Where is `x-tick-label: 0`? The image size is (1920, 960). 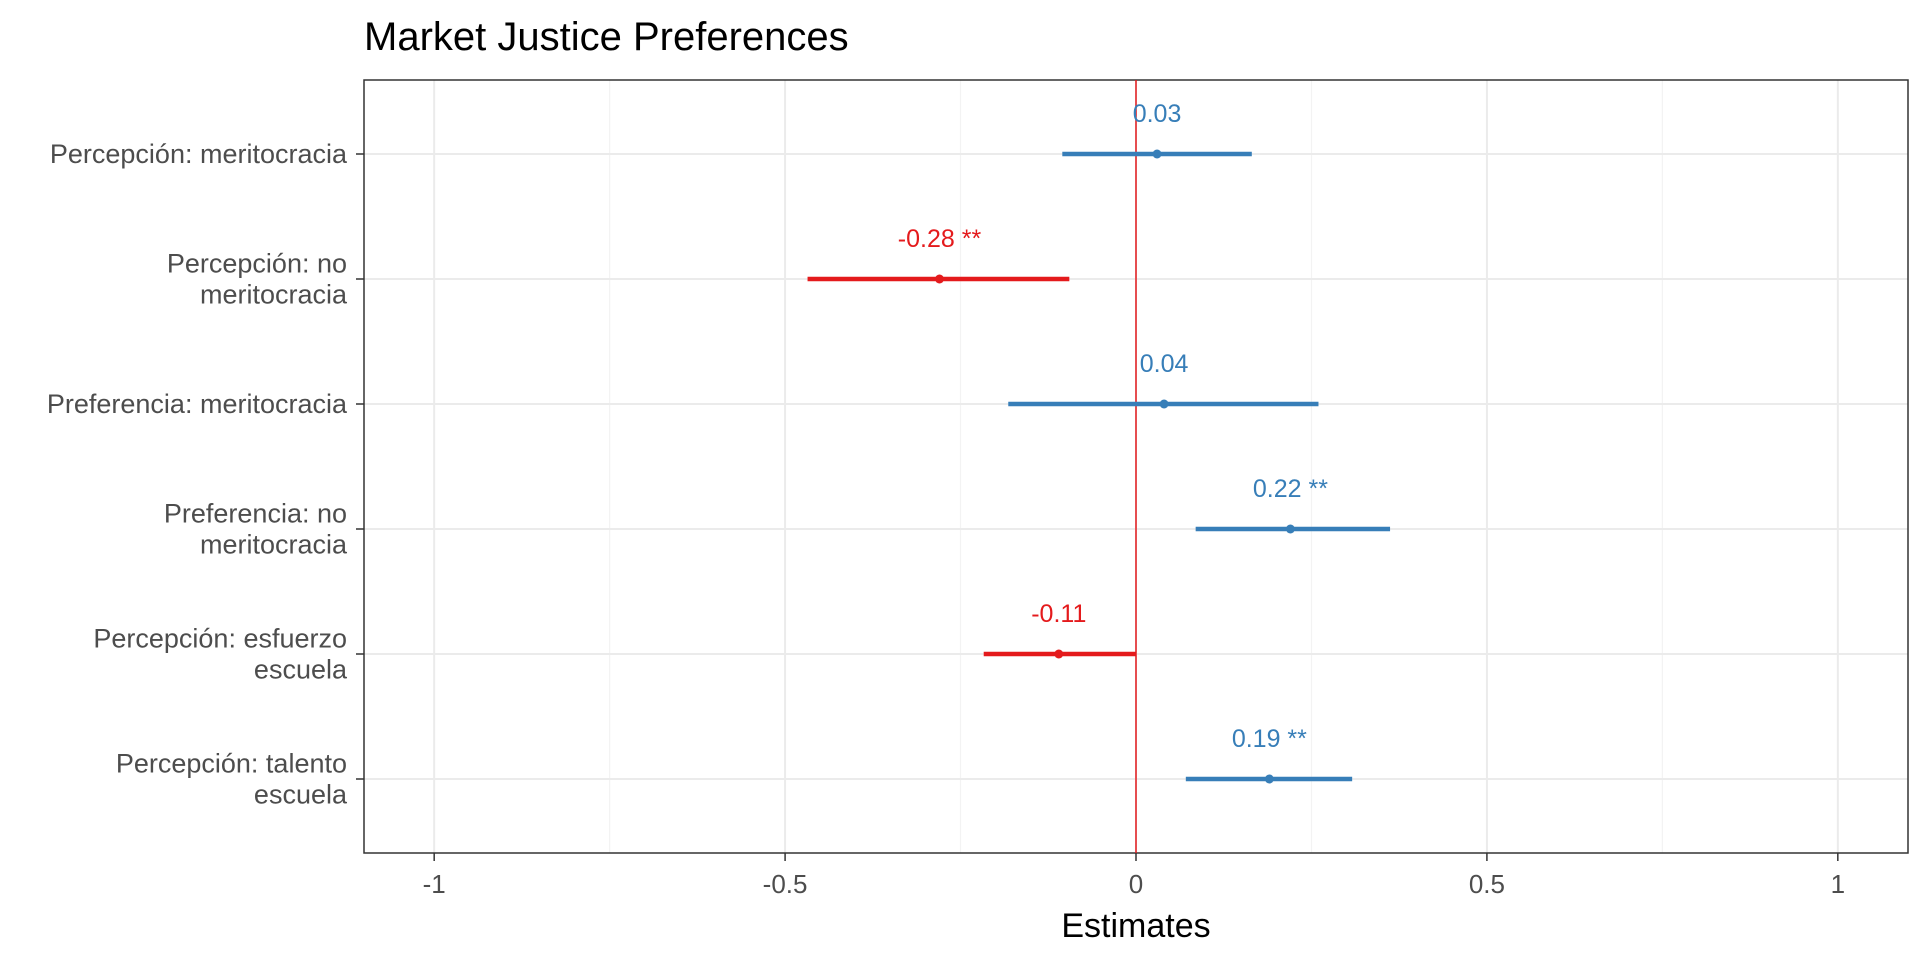 x-tick-label: 0 is located at coordinates (1136, 884).